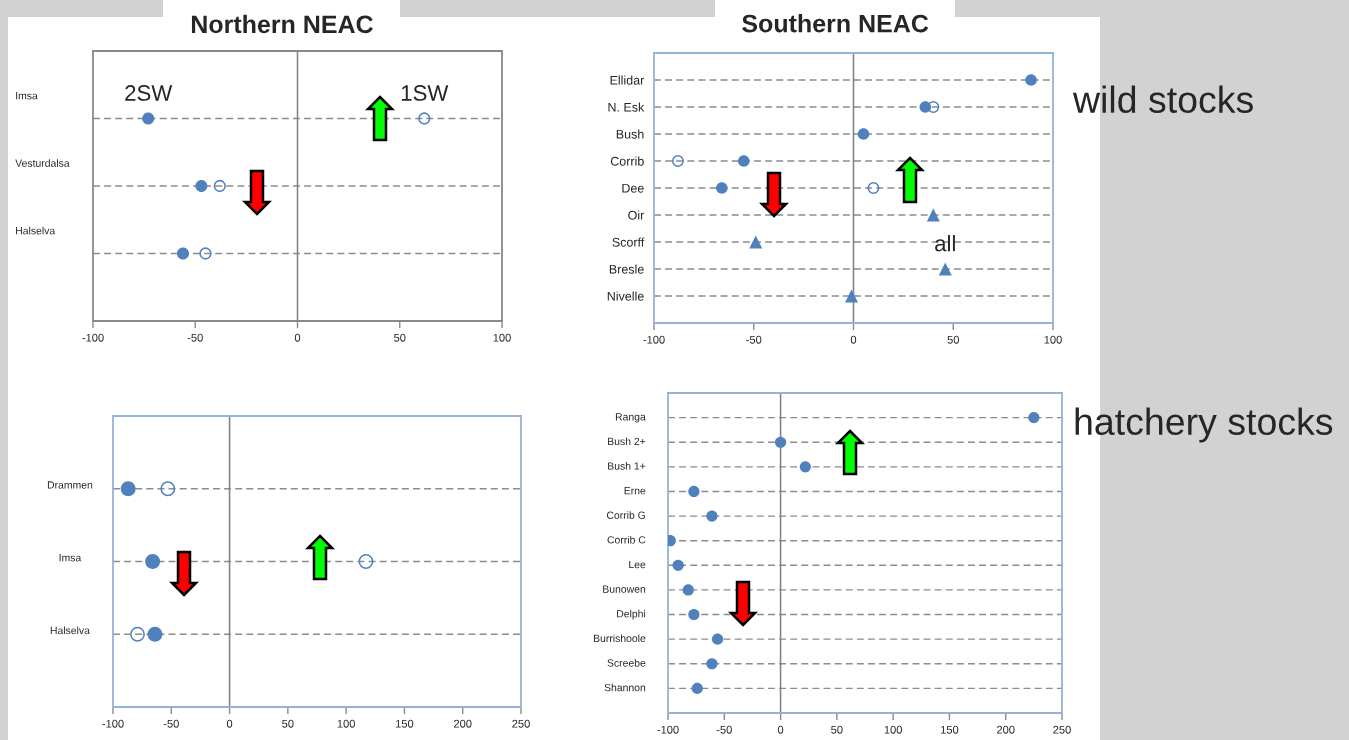 This screenshot has height=740, width=1349. Describe the element at coordinates (631, 614) in the screenshot. I see `y-tick-label: Delphi` at that location.